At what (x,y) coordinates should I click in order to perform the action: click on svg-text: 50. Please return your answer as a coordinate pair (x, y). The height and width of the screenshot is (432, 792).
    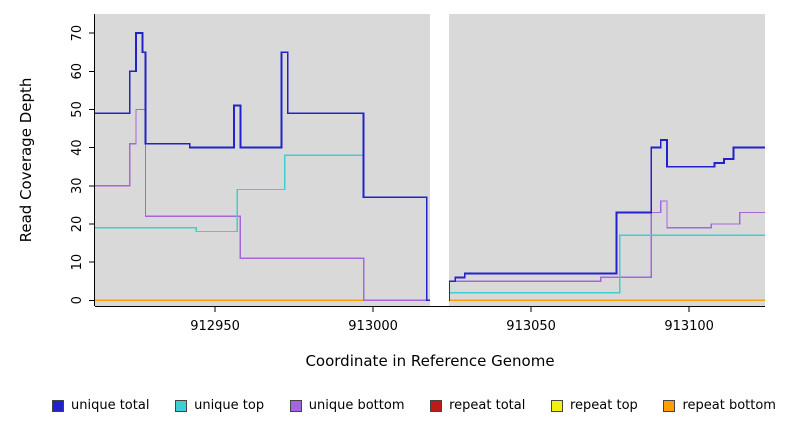
    Looking at the image, I should click on (77, 109).